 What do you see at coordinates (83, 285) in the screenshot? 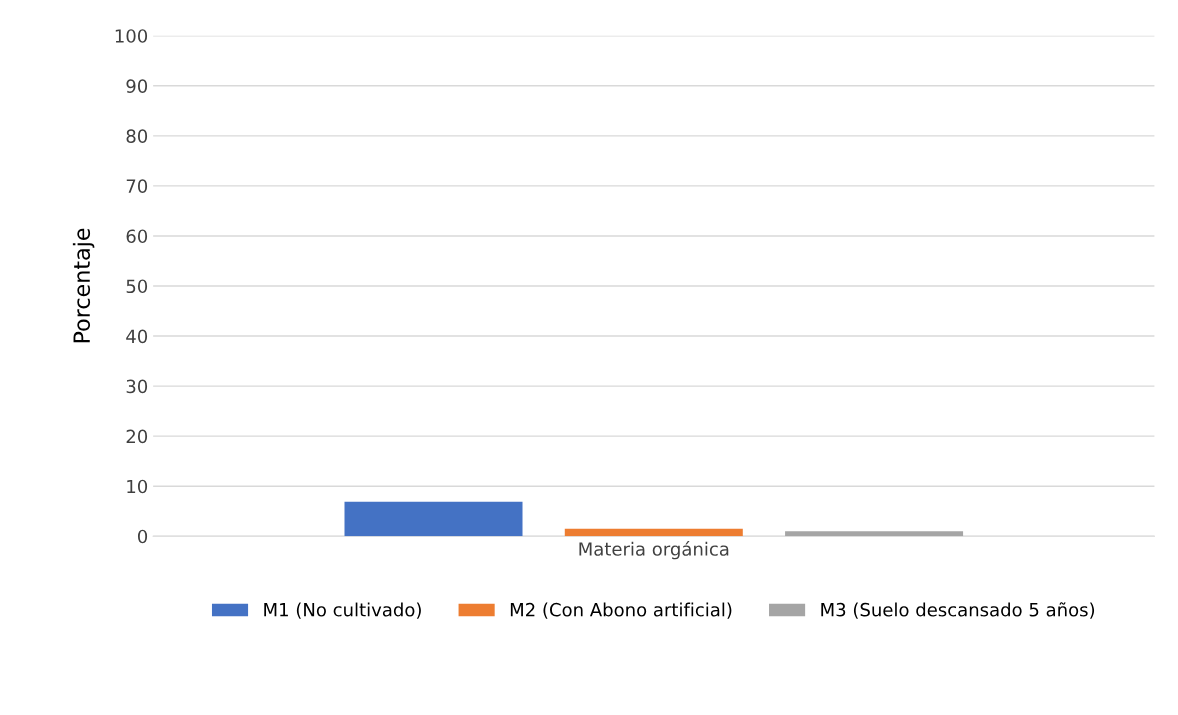
I see `y-axis-title: Porcentaje` at bounding box center [83, 285].